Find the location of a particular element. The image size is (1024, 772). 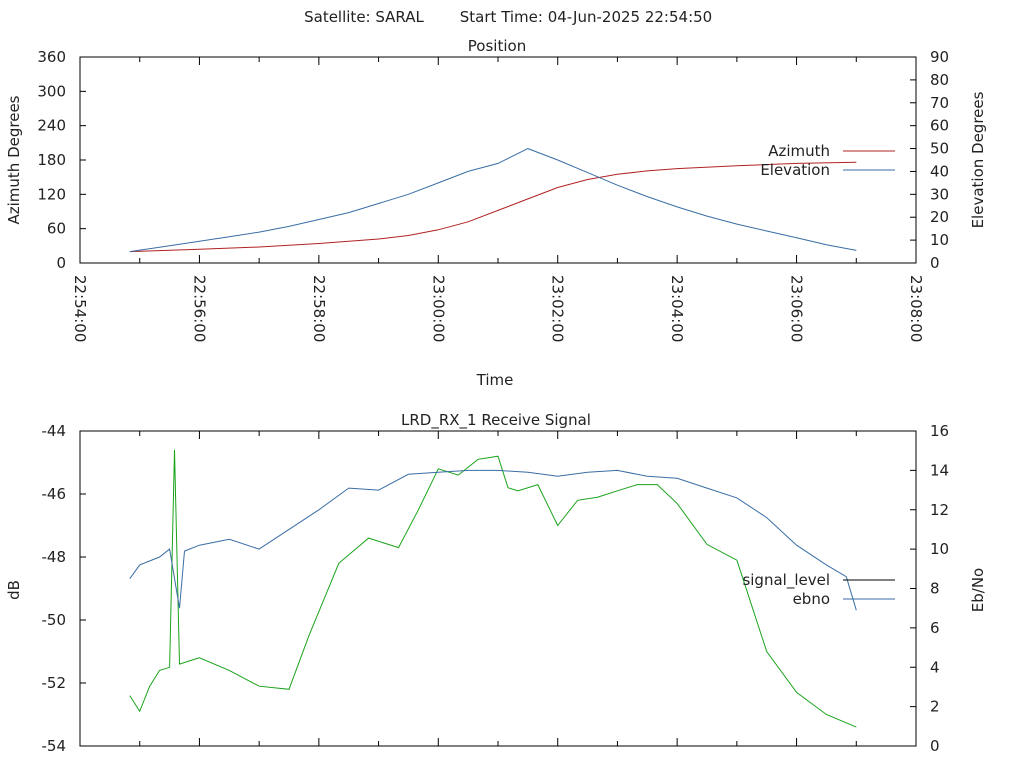

position-chart-title: Position is located at coordinates (497, 46).